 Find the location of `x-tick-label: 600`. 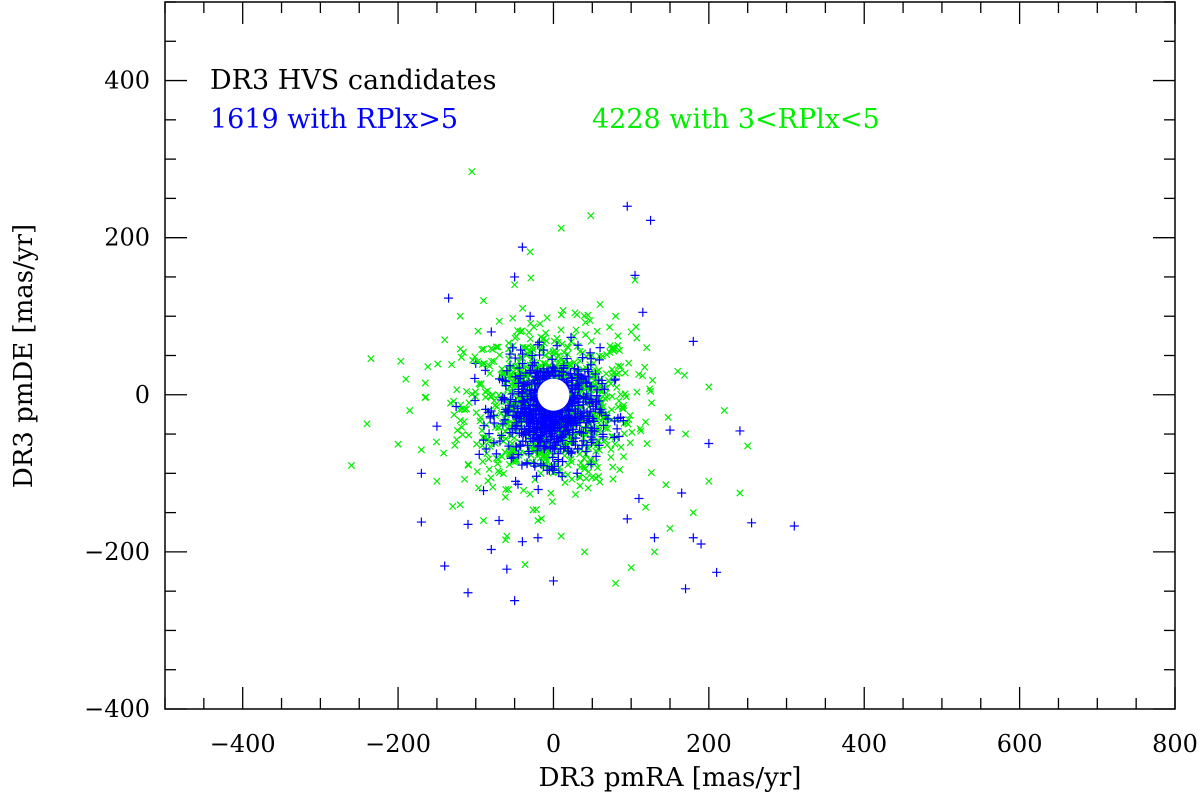

x-tick-label: 600 is located at coordinates (1020, 744).